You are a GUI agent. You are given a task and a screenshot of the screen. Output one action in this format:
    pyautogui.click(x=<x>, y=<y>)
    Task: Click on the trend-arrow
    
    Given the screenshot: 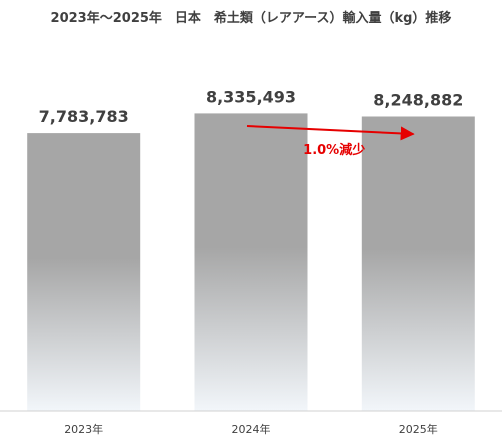 What is the action you would take?
    pyautogui.click(x=330, y=133)
    